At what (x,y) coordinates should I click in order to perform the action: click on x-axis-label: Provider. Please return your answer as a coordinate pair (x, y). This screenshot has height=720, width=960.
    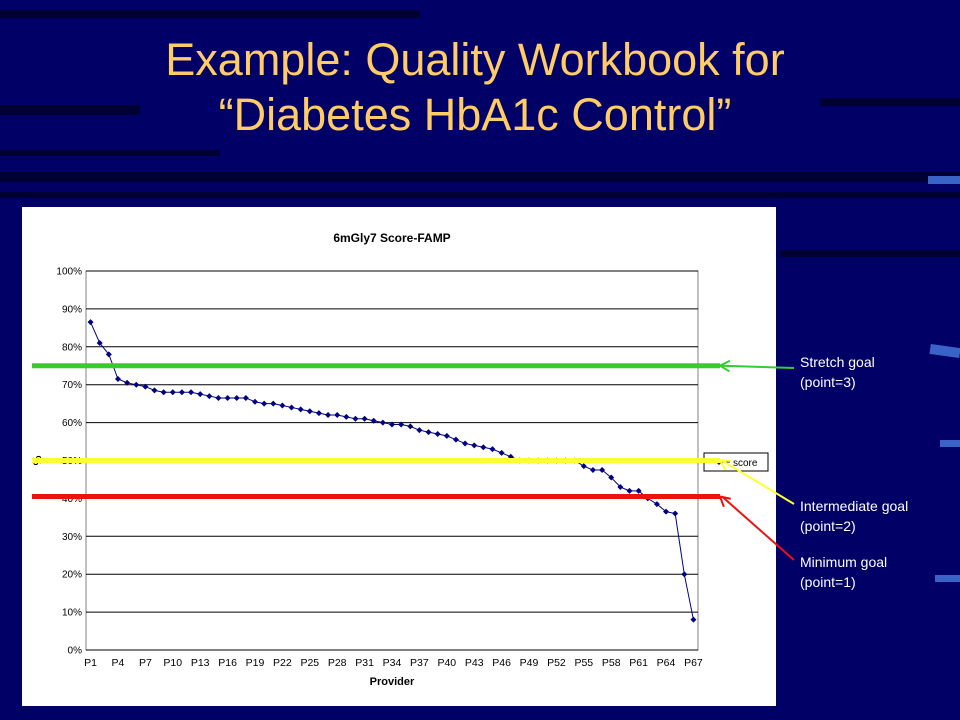
    Looking at the image, I should click on (392, 682).